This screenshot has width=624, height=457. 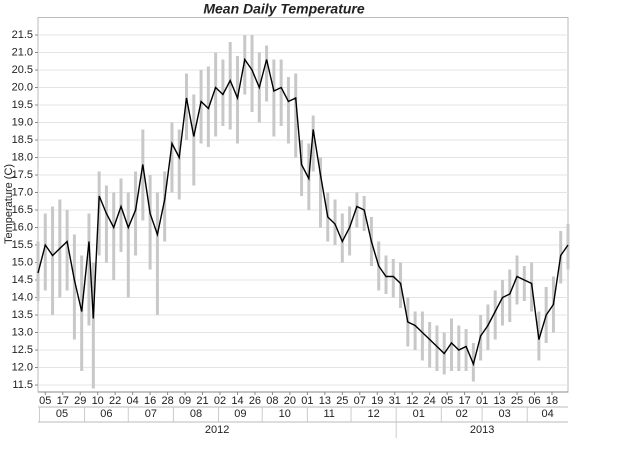 What do you see at coordinates (237, 401) in the screenshot?
I see `x-tick-label: 14` at bounding box center [237, 401].